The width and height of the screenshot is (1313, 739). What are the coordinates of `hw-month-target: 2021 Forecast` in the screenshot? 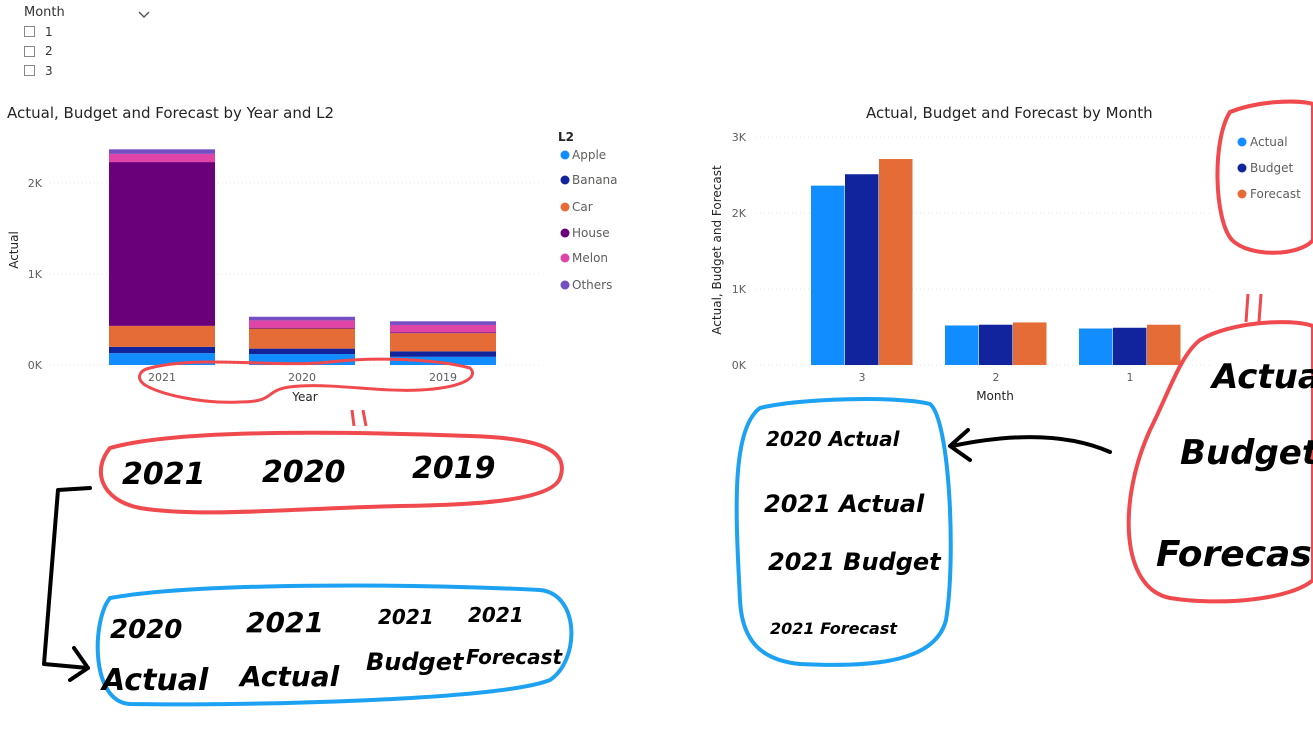 It's located at (834, 628).